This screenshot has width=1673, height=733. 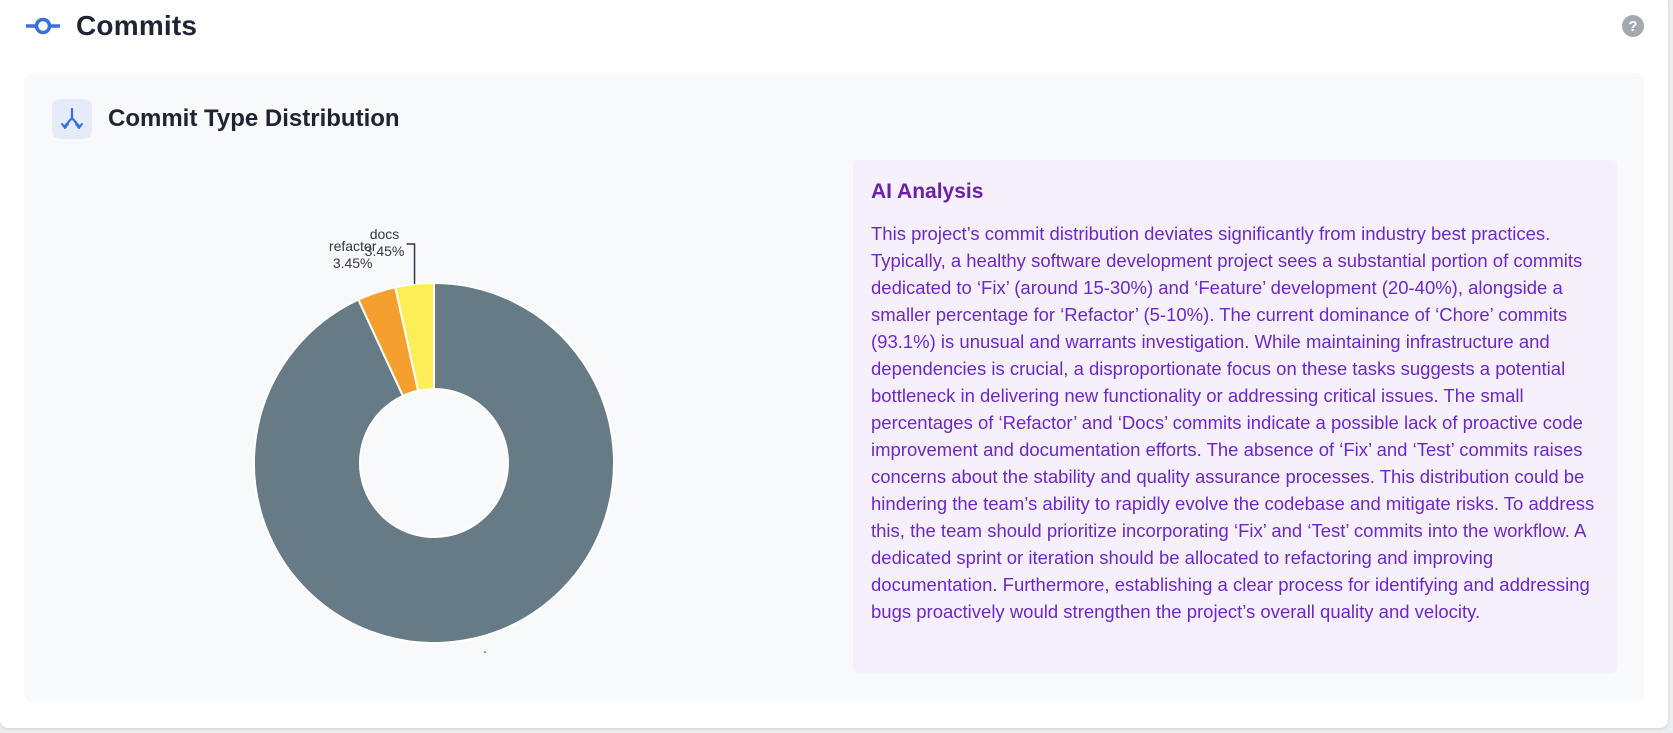 I want to click on section-header: Commits, so click(x=111, y=26).